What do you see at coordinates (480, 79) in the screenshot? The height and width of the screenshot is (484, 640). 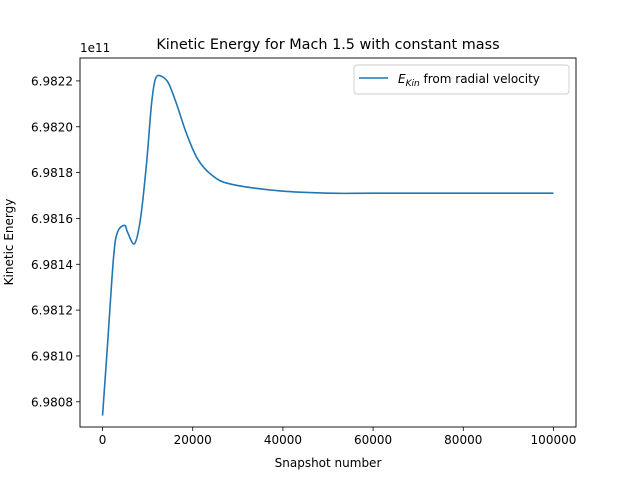 I see `legend-label-suffix: from radial velocity` at bounding box center [480, 79].